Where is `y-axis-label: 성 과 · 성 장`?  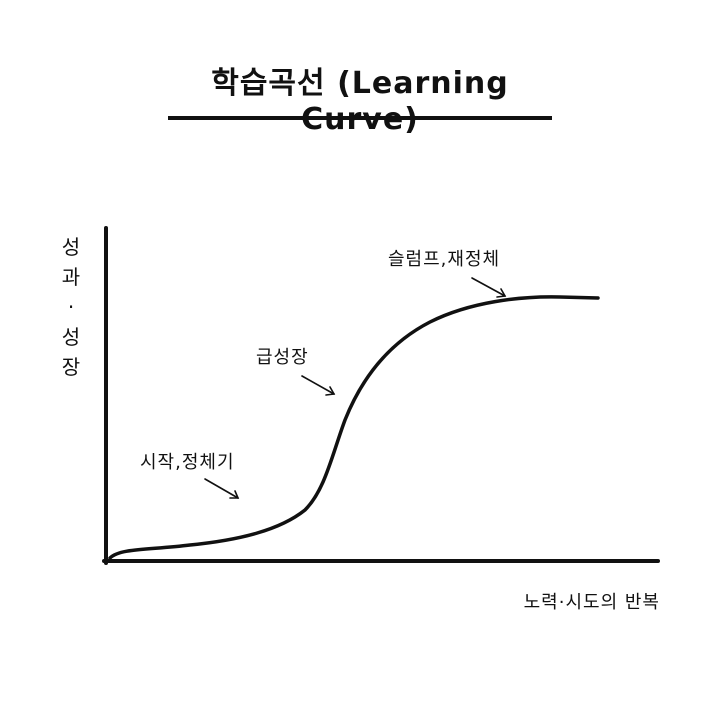
y-axis-label: 성 과 · 성 장 is located at coordinates (71, 307).